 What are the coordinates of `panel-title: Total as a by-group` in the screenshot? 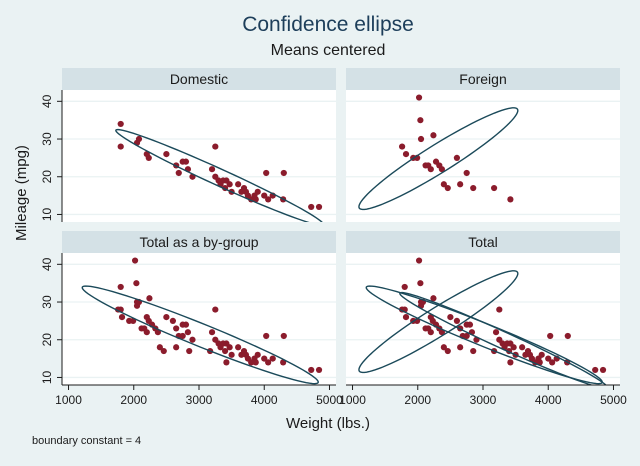 It's located at (198, 242).